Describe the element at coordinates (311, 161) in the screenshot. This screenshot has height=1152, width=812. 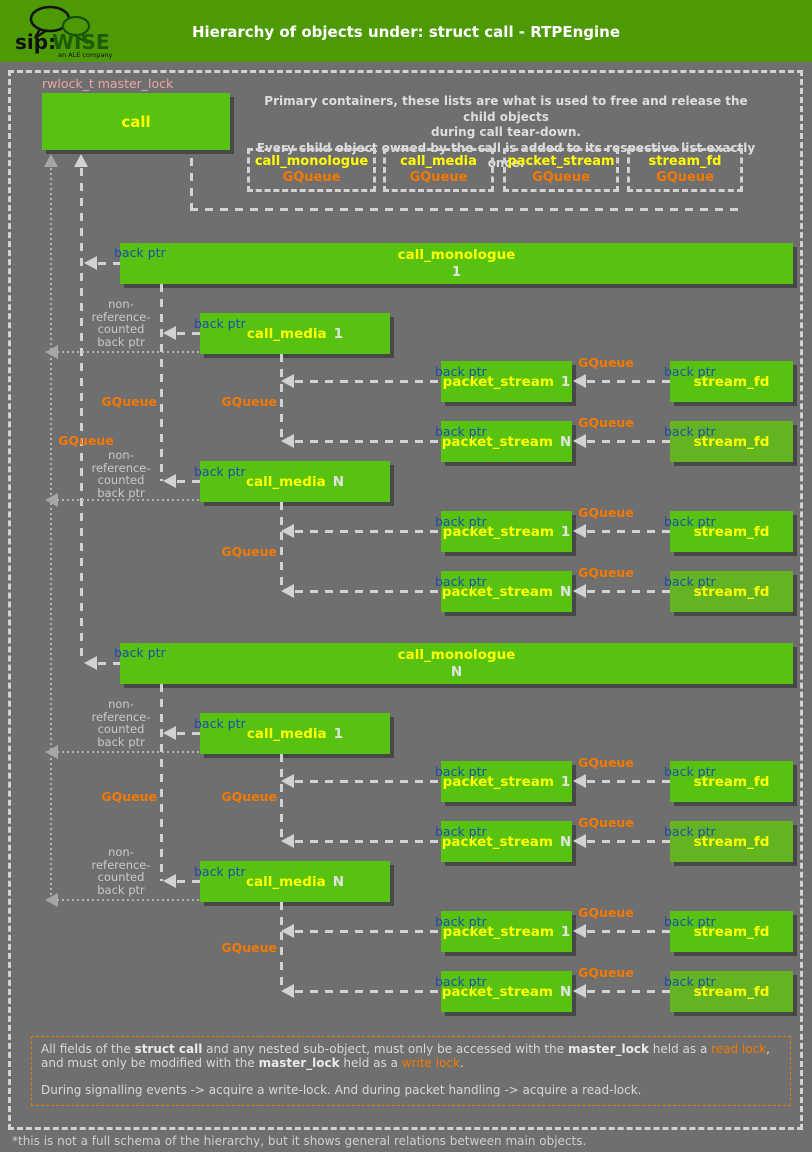
I see `container-name: call_monologue` at that location.